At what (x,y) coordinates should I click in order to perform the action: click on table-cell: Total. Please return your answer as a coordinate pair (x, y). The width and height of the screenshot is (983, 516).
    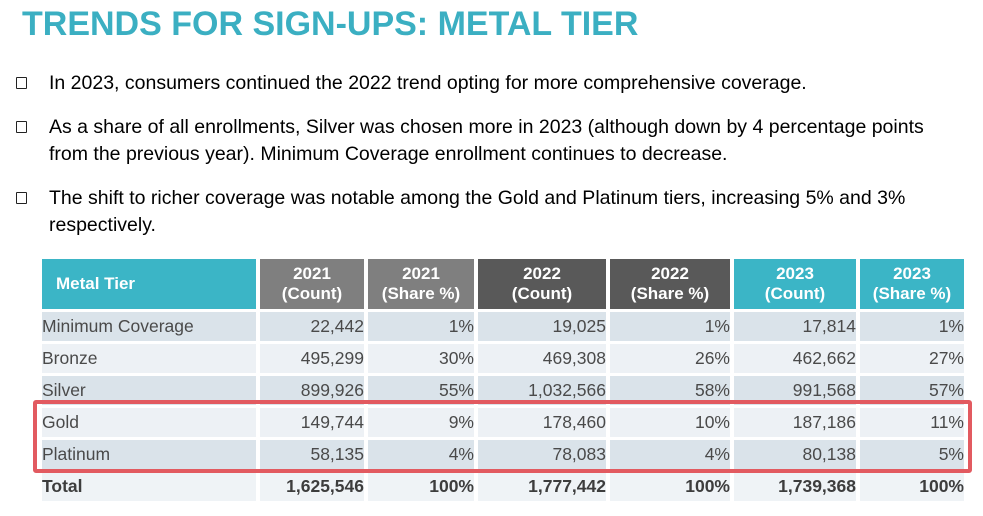
    Looking at the image, I should click on (149, 487).